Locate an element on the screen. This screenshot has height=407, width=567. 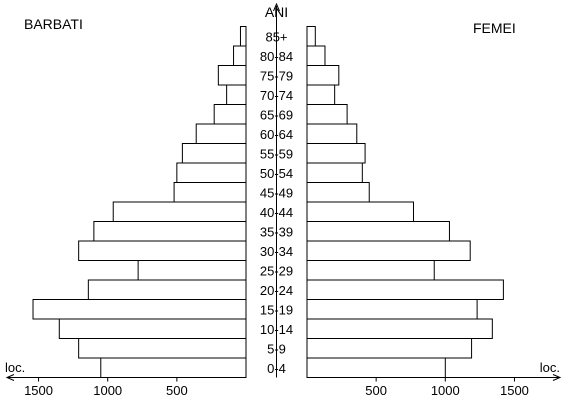
tick-label-left: 500 is located at coordinates (177, 390).